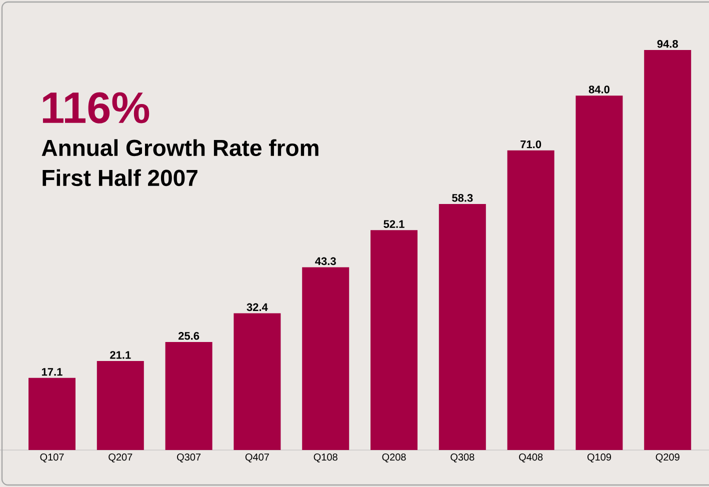 The width and height of the screenshot is (709, 487). Describe the element at coordinates (120, 458) in the screenshot. I see `x-tick-label: Q207` at that location.